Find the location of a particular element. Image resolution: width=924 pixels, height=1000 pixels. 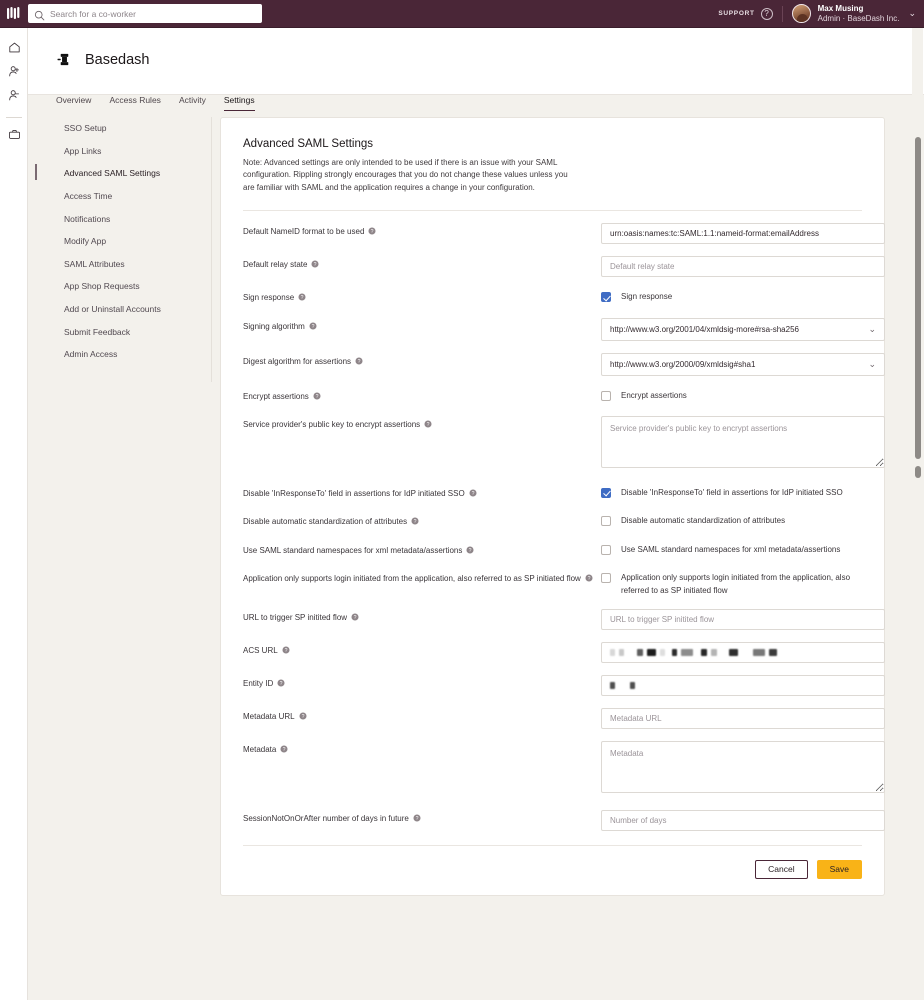

sidebar-item-add-or-uninstall-accounts: Add or Uninstall Accounts is located at coordinates (112, 309).